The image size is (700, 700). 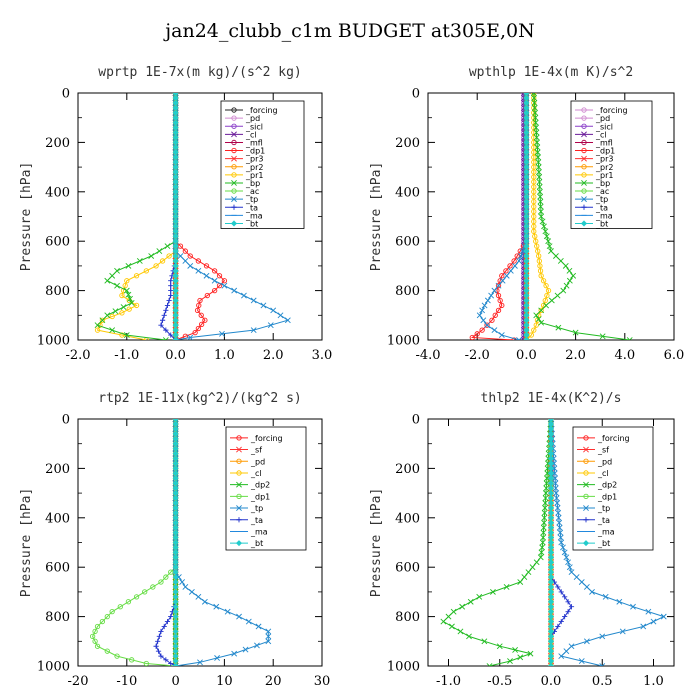 What do you see at coordinates (605, 151) in the screenshot?
I see `legend-label: _dp1` at bounding box center [605, 151].